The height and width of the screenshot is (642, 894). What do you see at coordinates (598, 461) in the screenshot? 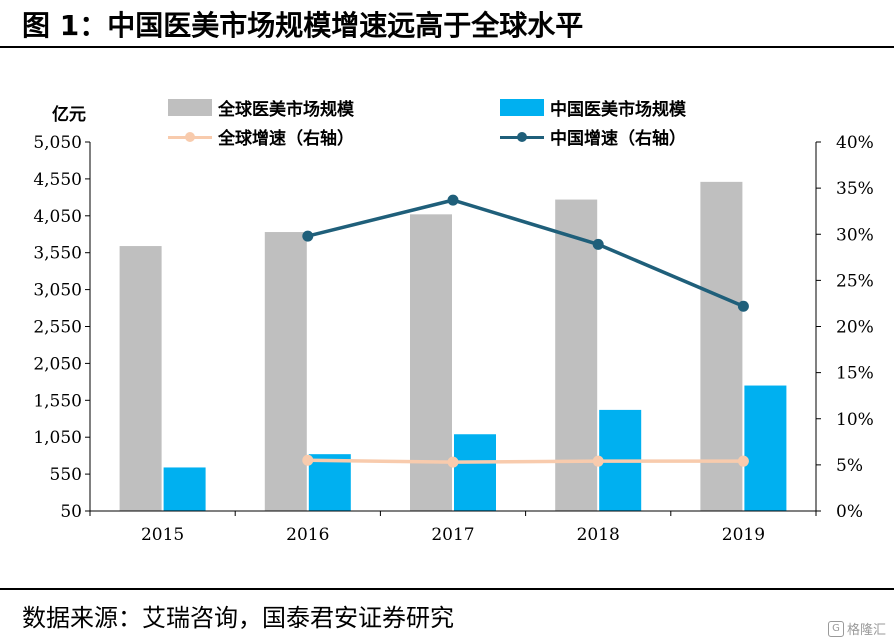
I see `point-global-growth-2018` at bounding box center [598, 461].